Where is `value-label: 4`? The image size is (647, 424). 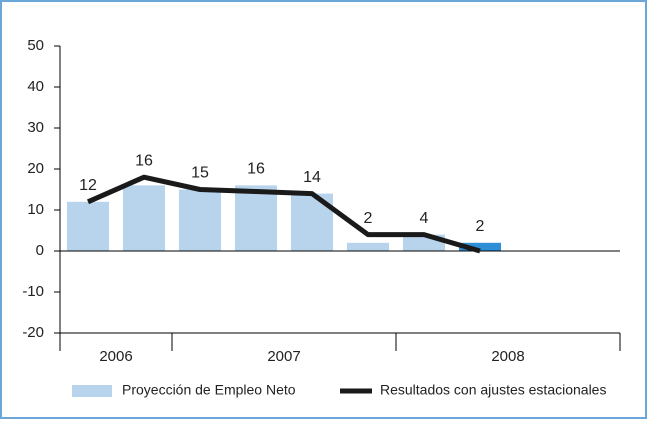
value-label: 4 is located at coordinates (424, 218).